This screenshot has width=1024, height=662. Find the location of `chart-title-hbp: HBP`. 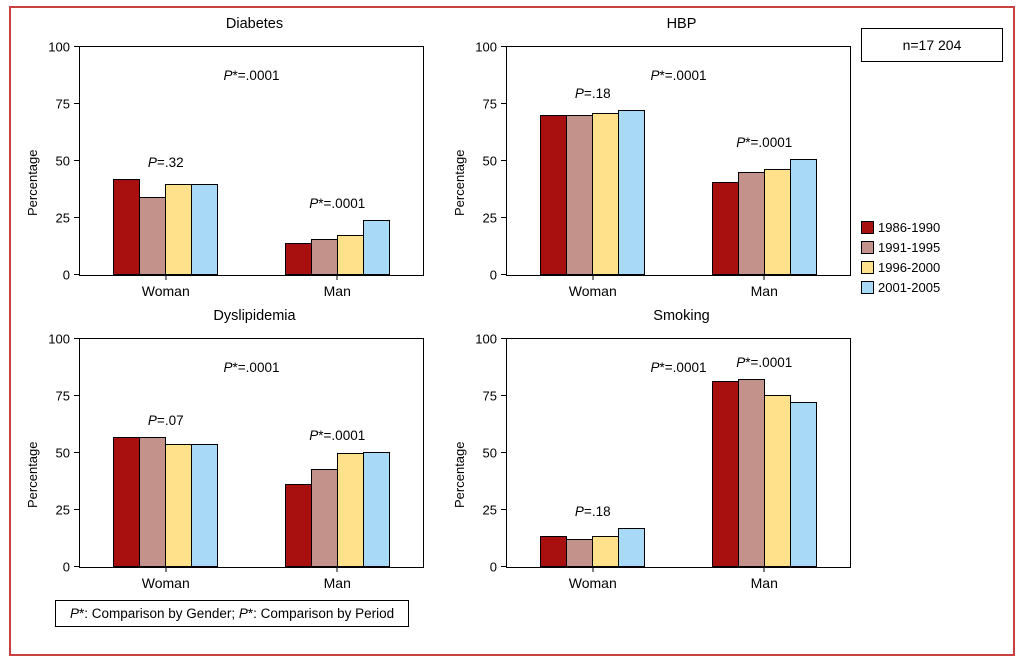

chart-title-hbp: HBP is located at coordinates (681, 24).